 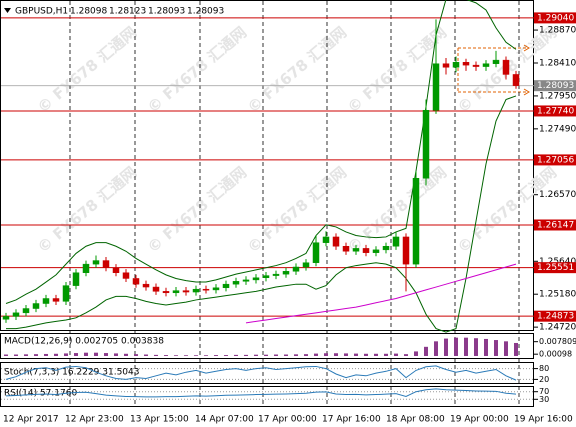 What do you see at coordinates (84, 342) in the screenshot?
I see `indicator-title: MACD(12,26,9) 0.002705 0.003838` at bounding box center [84, 342].